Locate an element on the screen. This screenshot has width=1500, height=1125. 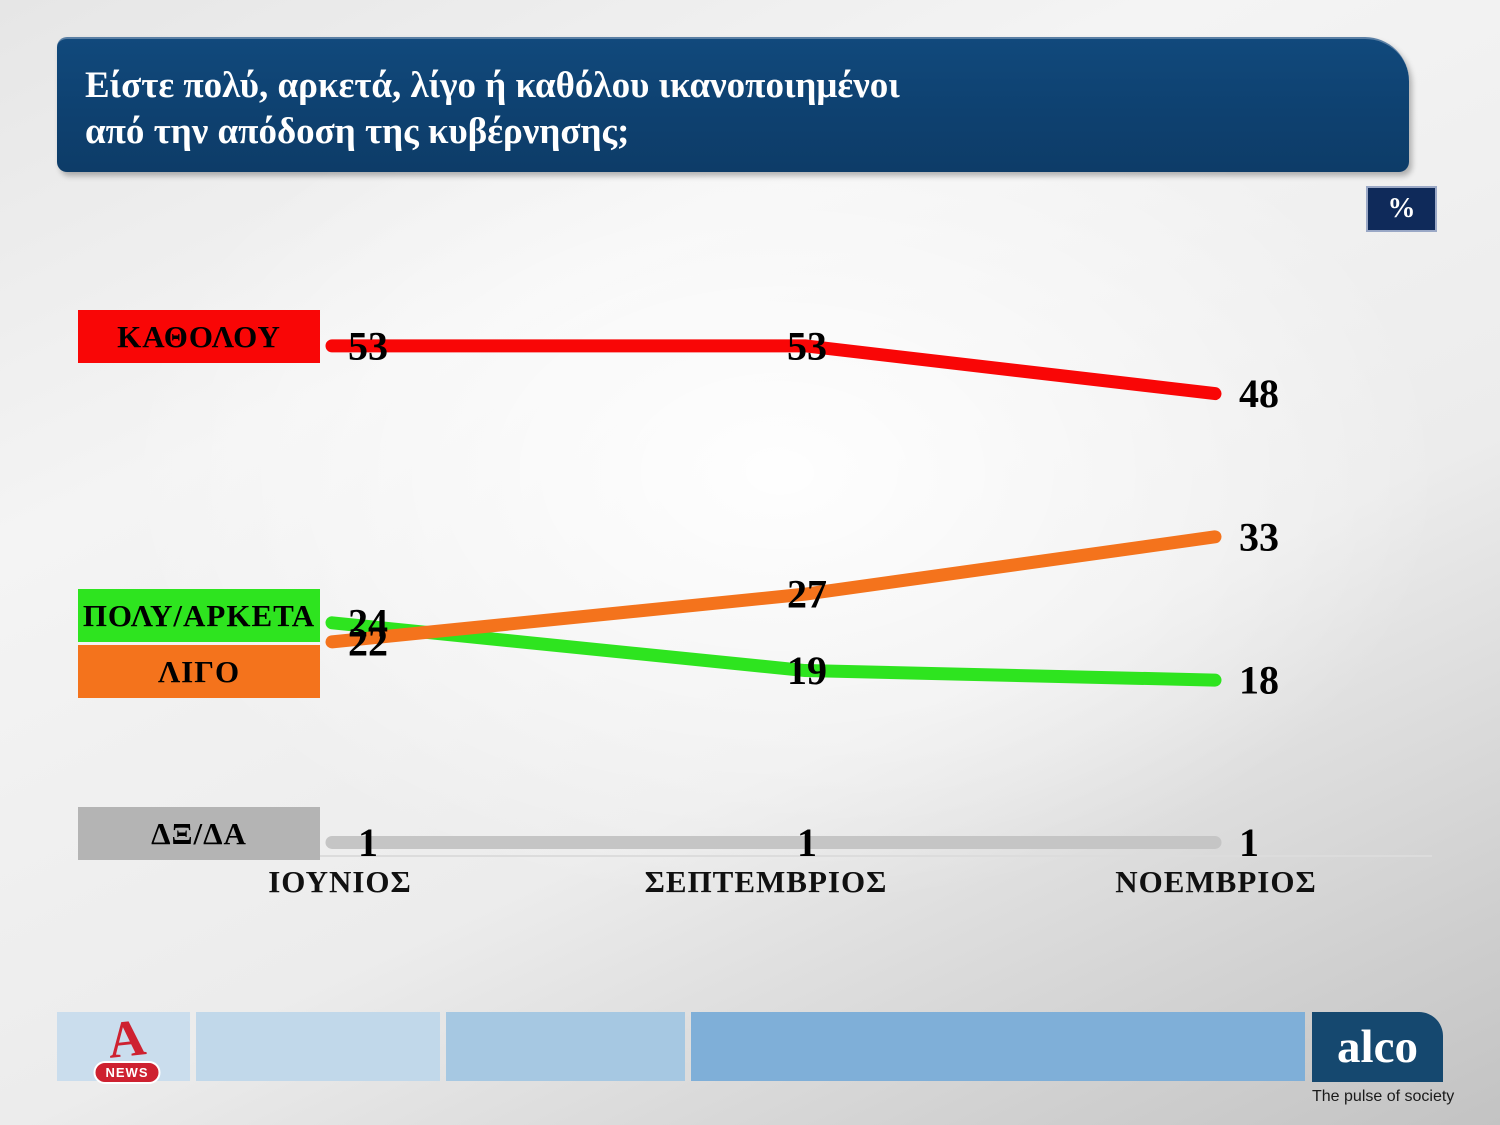
value-label-ΔΞ/ΔΑ-ΙΟΥΝΙΟΣ: 1 is located at coordinates (368, 842).